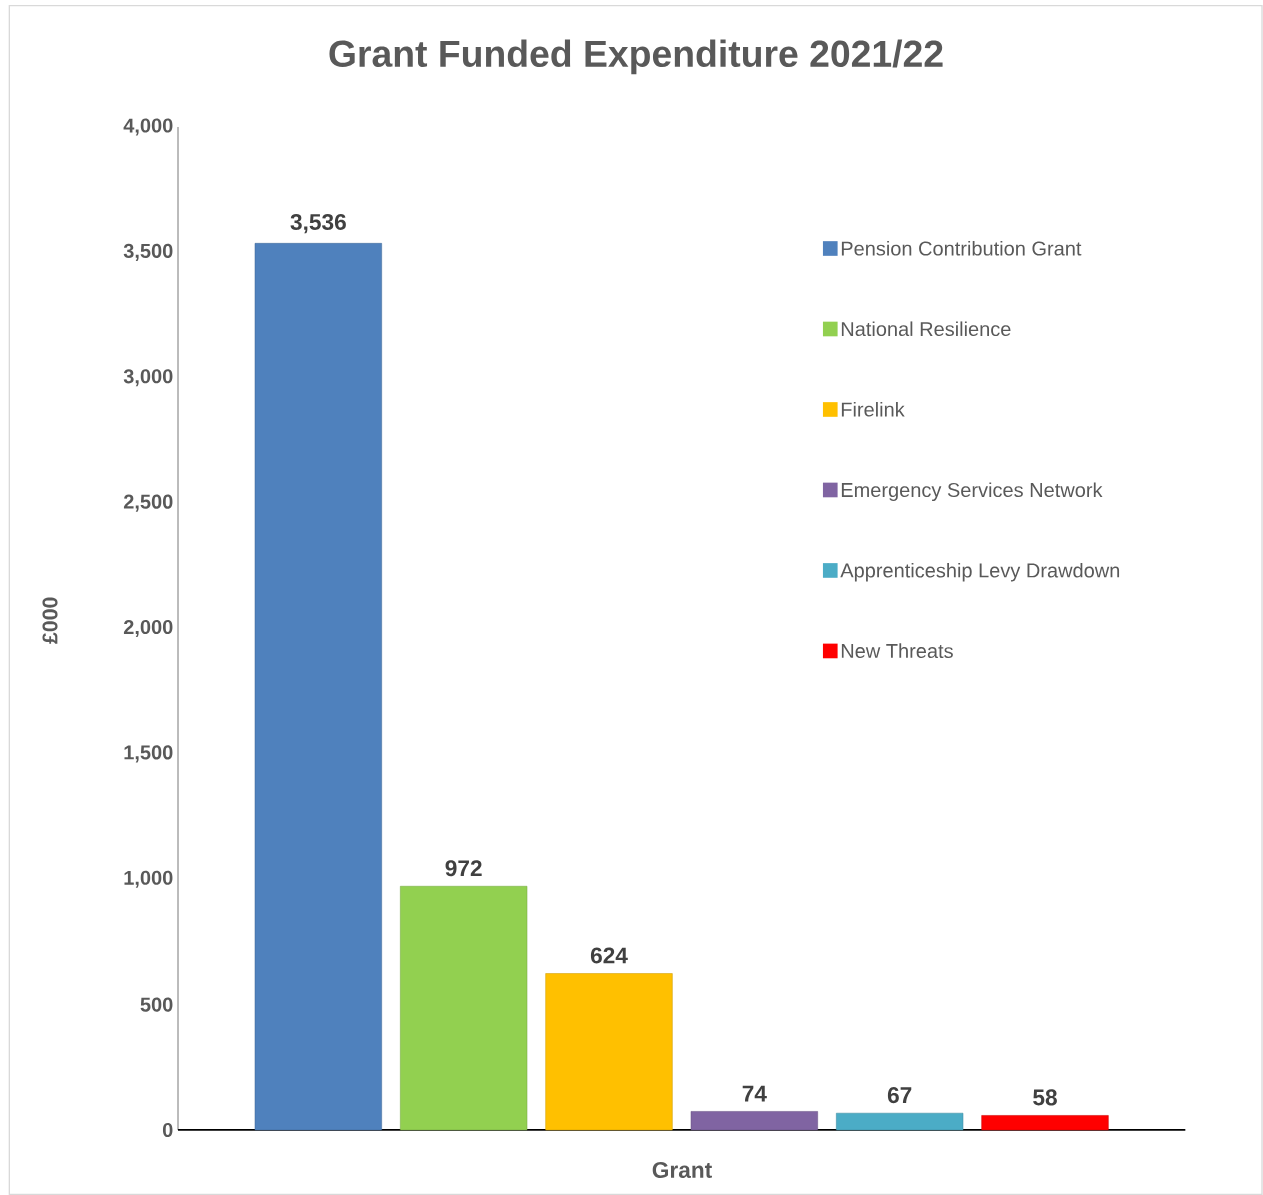  Describe the element at coordinates (636, 57) in the screenshot. I see `chart-title: Grant Funded Expenditure 2021/22` at that location.